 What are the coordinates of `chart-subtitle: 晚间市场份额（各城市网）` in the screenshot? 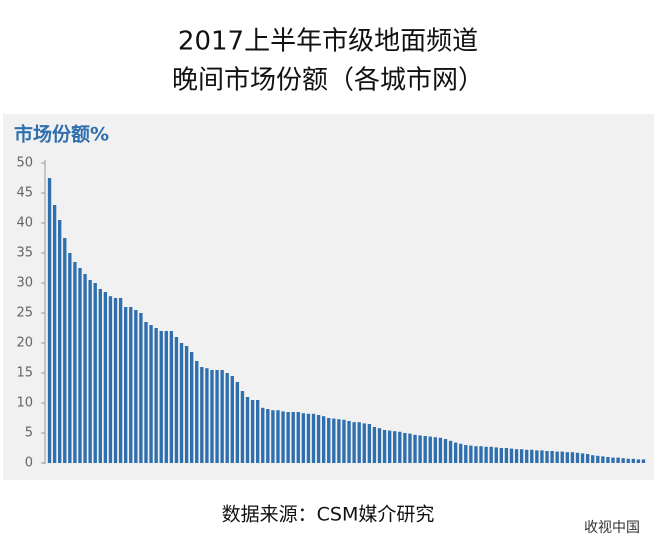 It's located at (328, 81).